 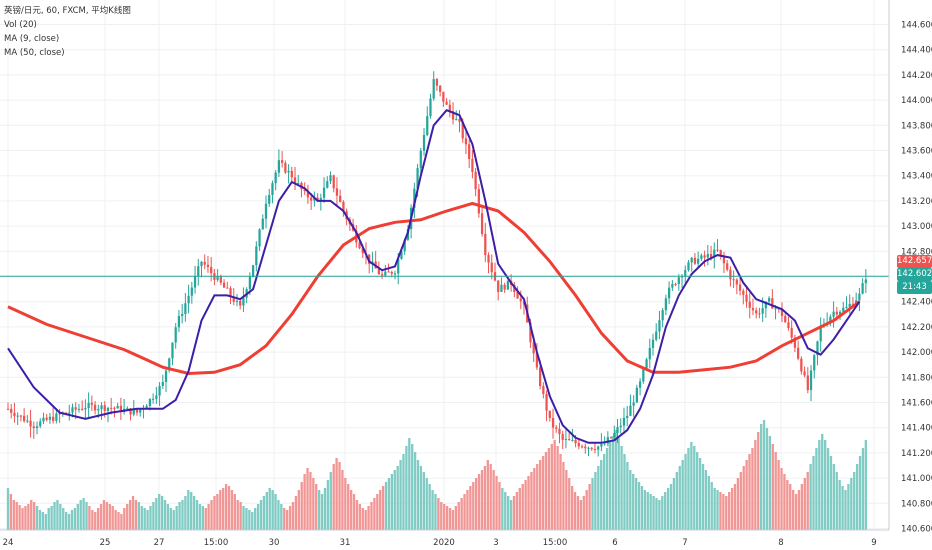 What do you see at coordinates (916, 76) in the screenshot?
I see `y-tick-label: 144.200` at bounding box center [916, 76].